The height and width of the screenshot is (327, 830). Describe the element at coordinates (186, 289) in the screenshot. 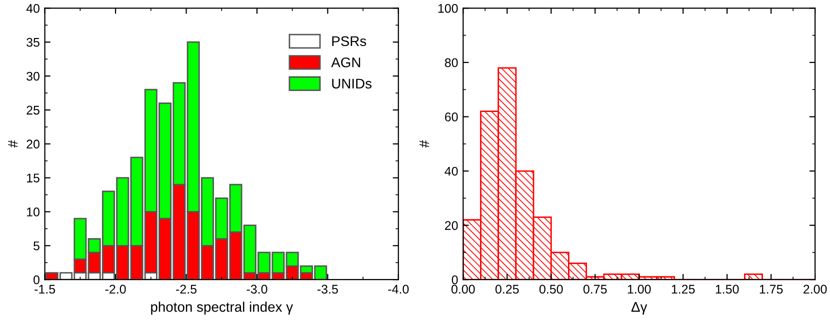

I see `x-tick-label: -2.5` at that location.